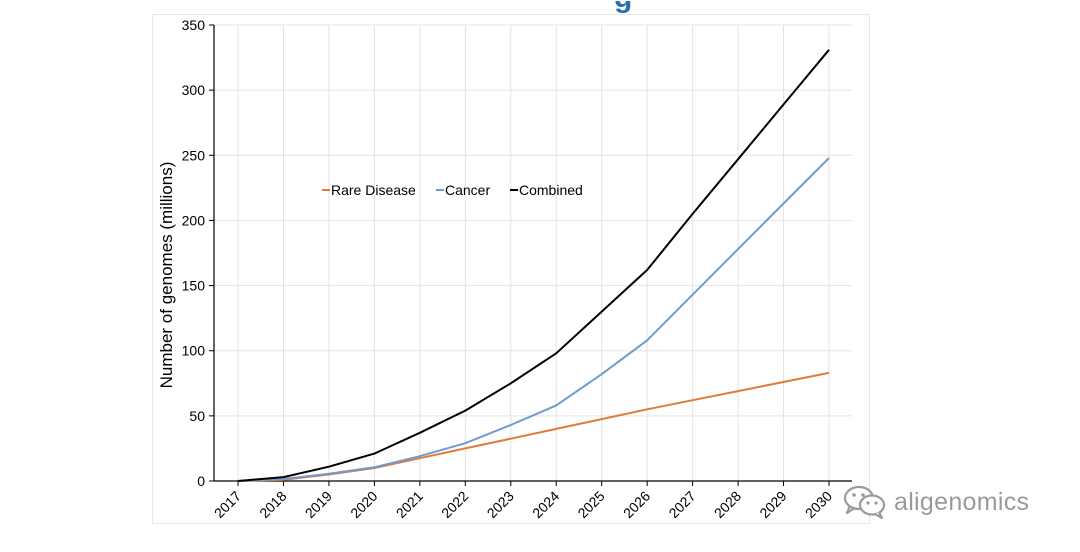 This screenshot has width=1080, height=552. What do you see at coordinates (194, 220) in the screenshot?
I see `y-tick-label: 200` at bounding box center [194, 220].